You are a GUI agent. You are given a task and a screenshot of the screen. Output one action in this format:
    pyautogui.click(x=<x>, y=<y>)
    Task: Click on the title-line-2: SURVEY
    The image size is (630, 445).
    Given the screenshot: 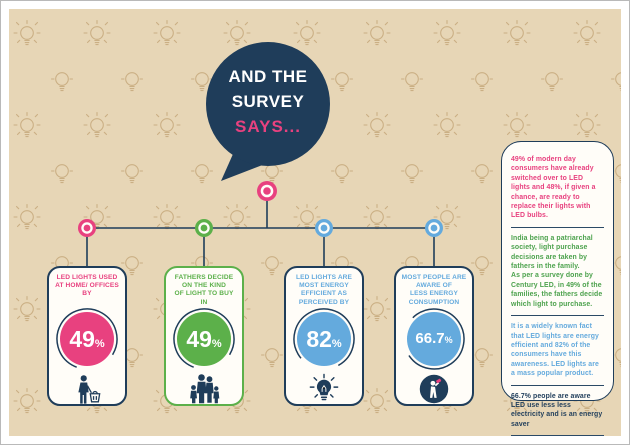 What is the action you would take?
    pyautogui.click(x=268, y=101)
    